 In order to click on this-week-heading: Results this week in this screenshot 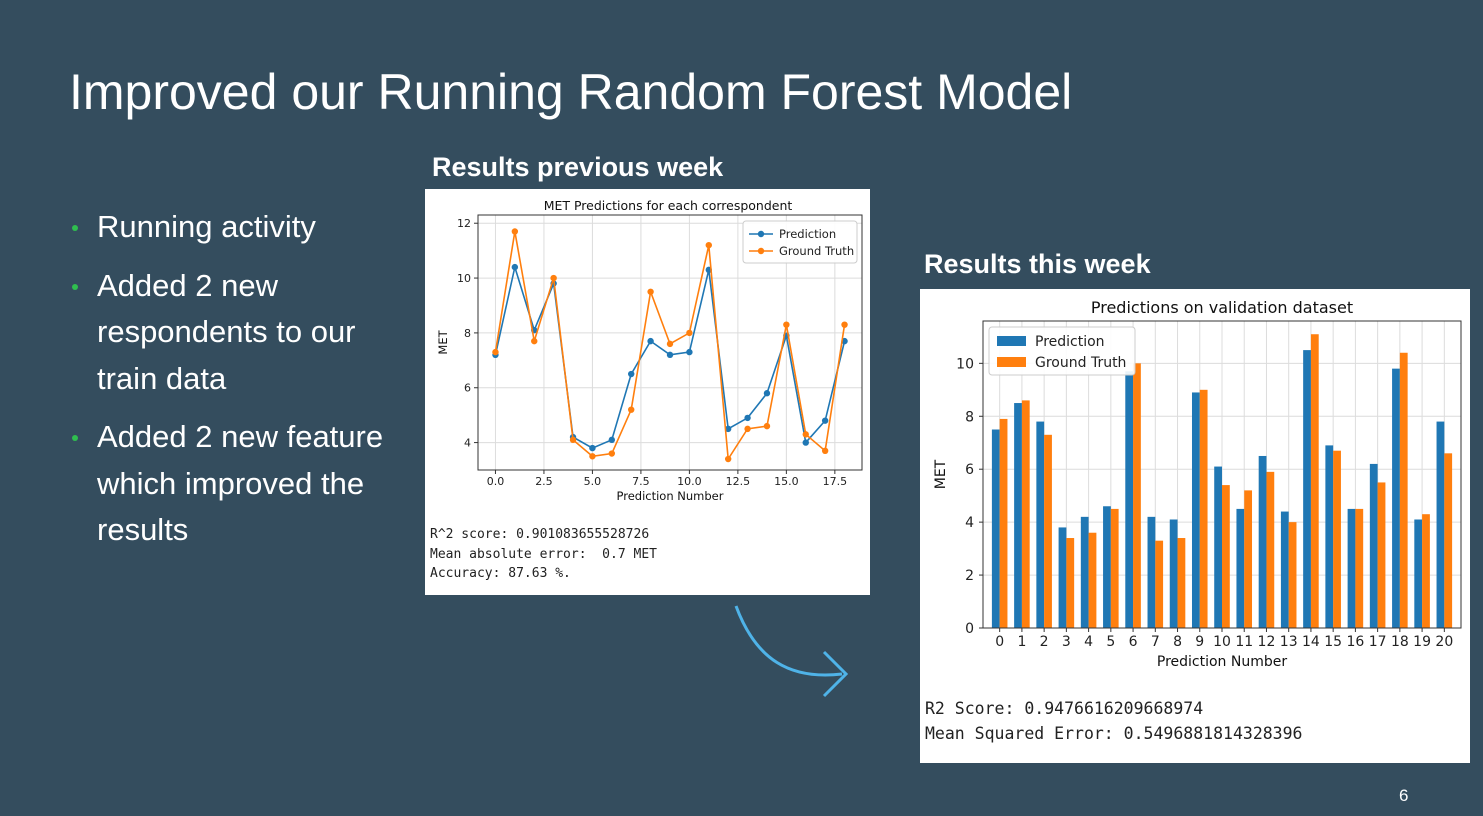, I will do `click(1037, 264)`.